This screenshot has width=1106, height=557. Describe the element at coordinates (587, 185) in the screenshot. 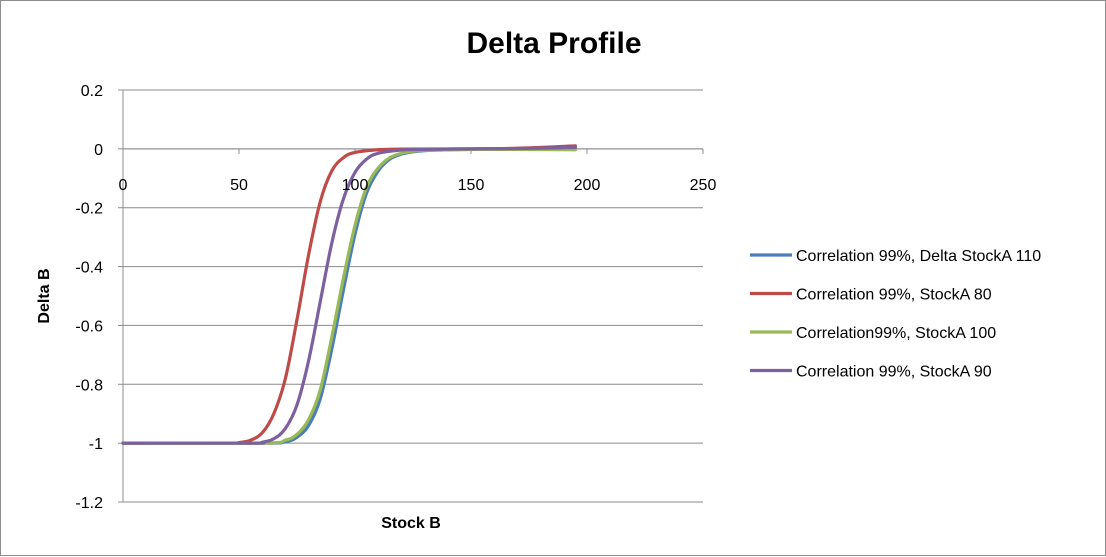

I see `x-tick-label: 200` at that location.